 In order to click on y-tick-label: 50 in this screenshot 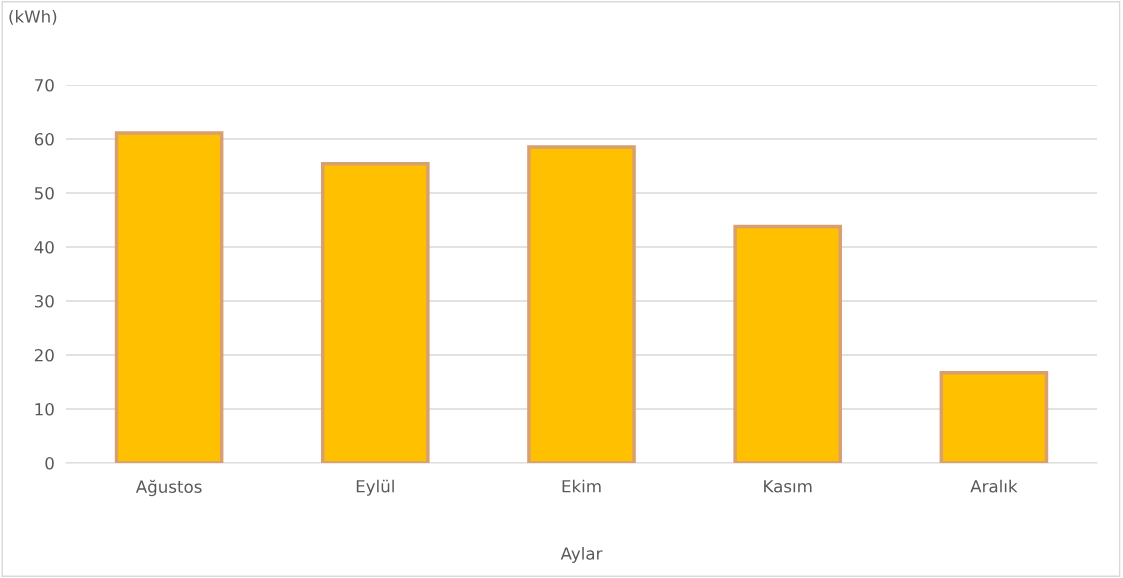, I will do `click(44, 193)`.